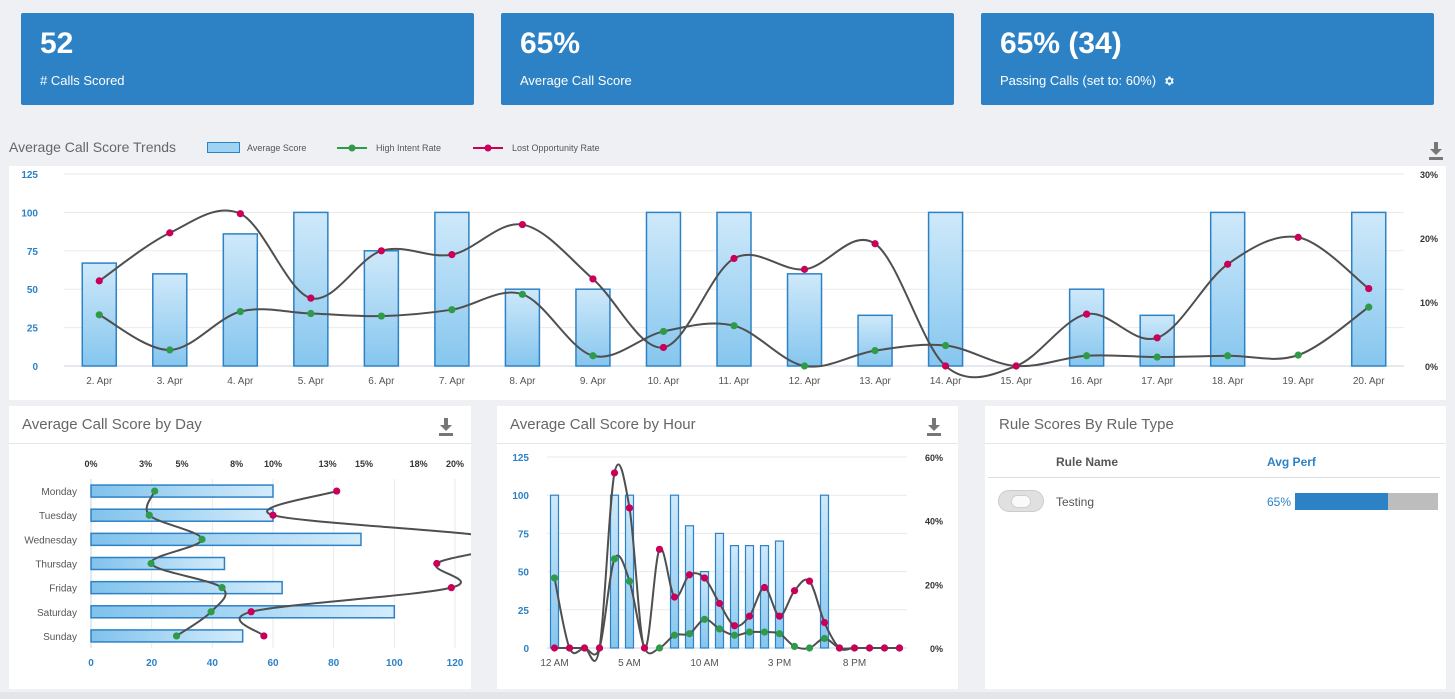  Describe the element at coordinates (704, 663) in the screenshot. I see `x-tick-label: 10 AM` at that location.